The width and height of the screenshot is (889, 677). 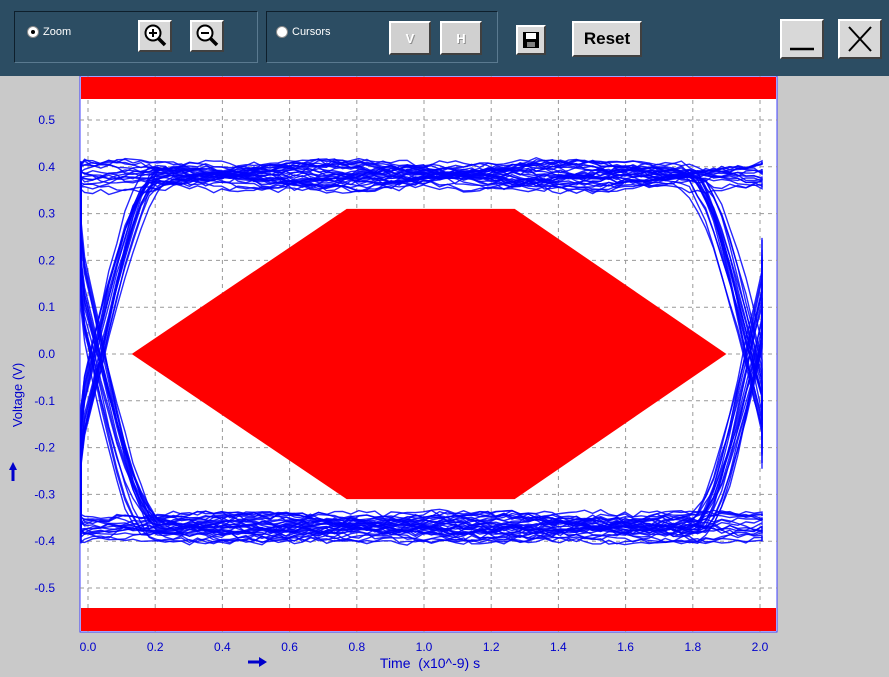 What do you see at coordinates (558, 647) in the screenshot?
I see `x-tick-label: 1.4` at bounding box center [558, 647].